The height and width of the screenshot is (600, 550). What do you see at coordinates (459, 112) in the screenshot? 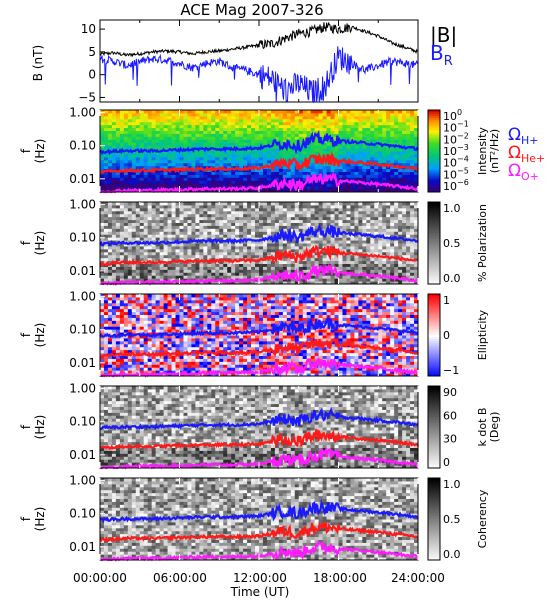
I see `colorbar-tick-exponent: 0` at bounding box center [459, 112].